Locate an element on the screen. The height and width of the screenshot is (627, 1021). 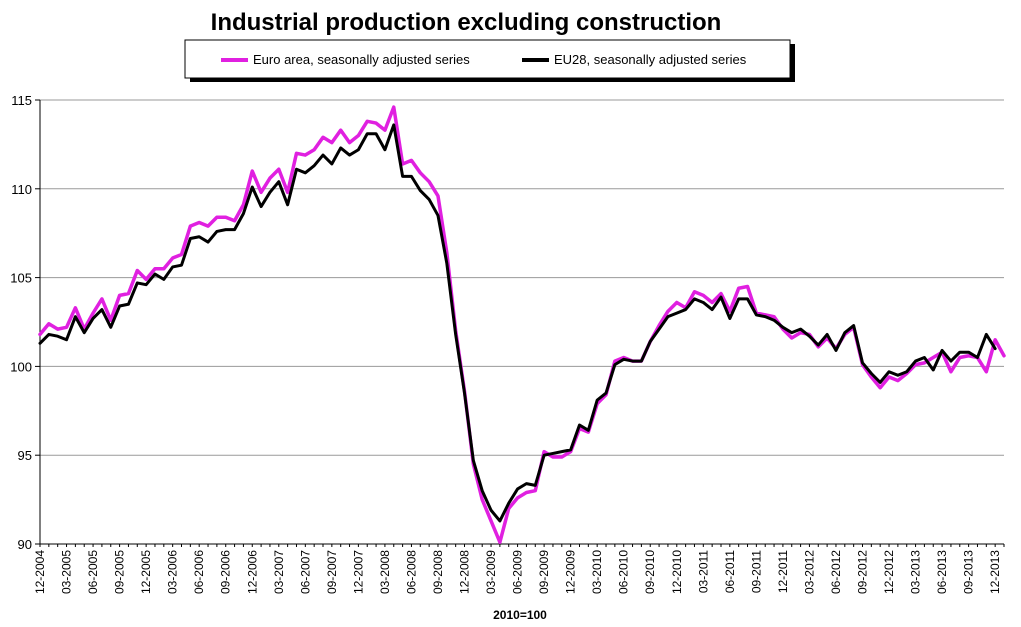
x-tick-label: 12-2009 is located at coordinates (571, 572).